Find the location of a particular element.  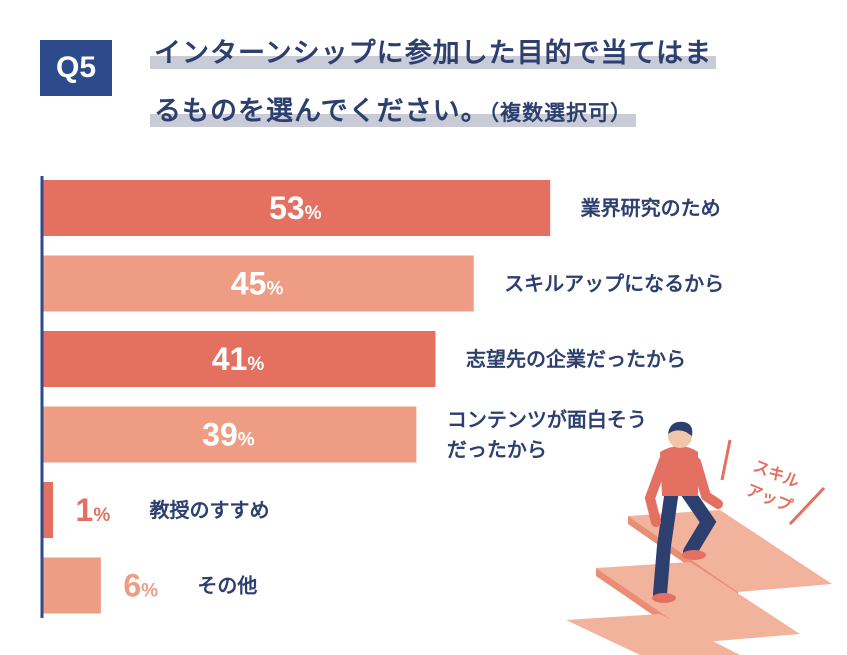

title-text-2: るものを選んでください。（複数選択可） is located at coordinates (393, 111).